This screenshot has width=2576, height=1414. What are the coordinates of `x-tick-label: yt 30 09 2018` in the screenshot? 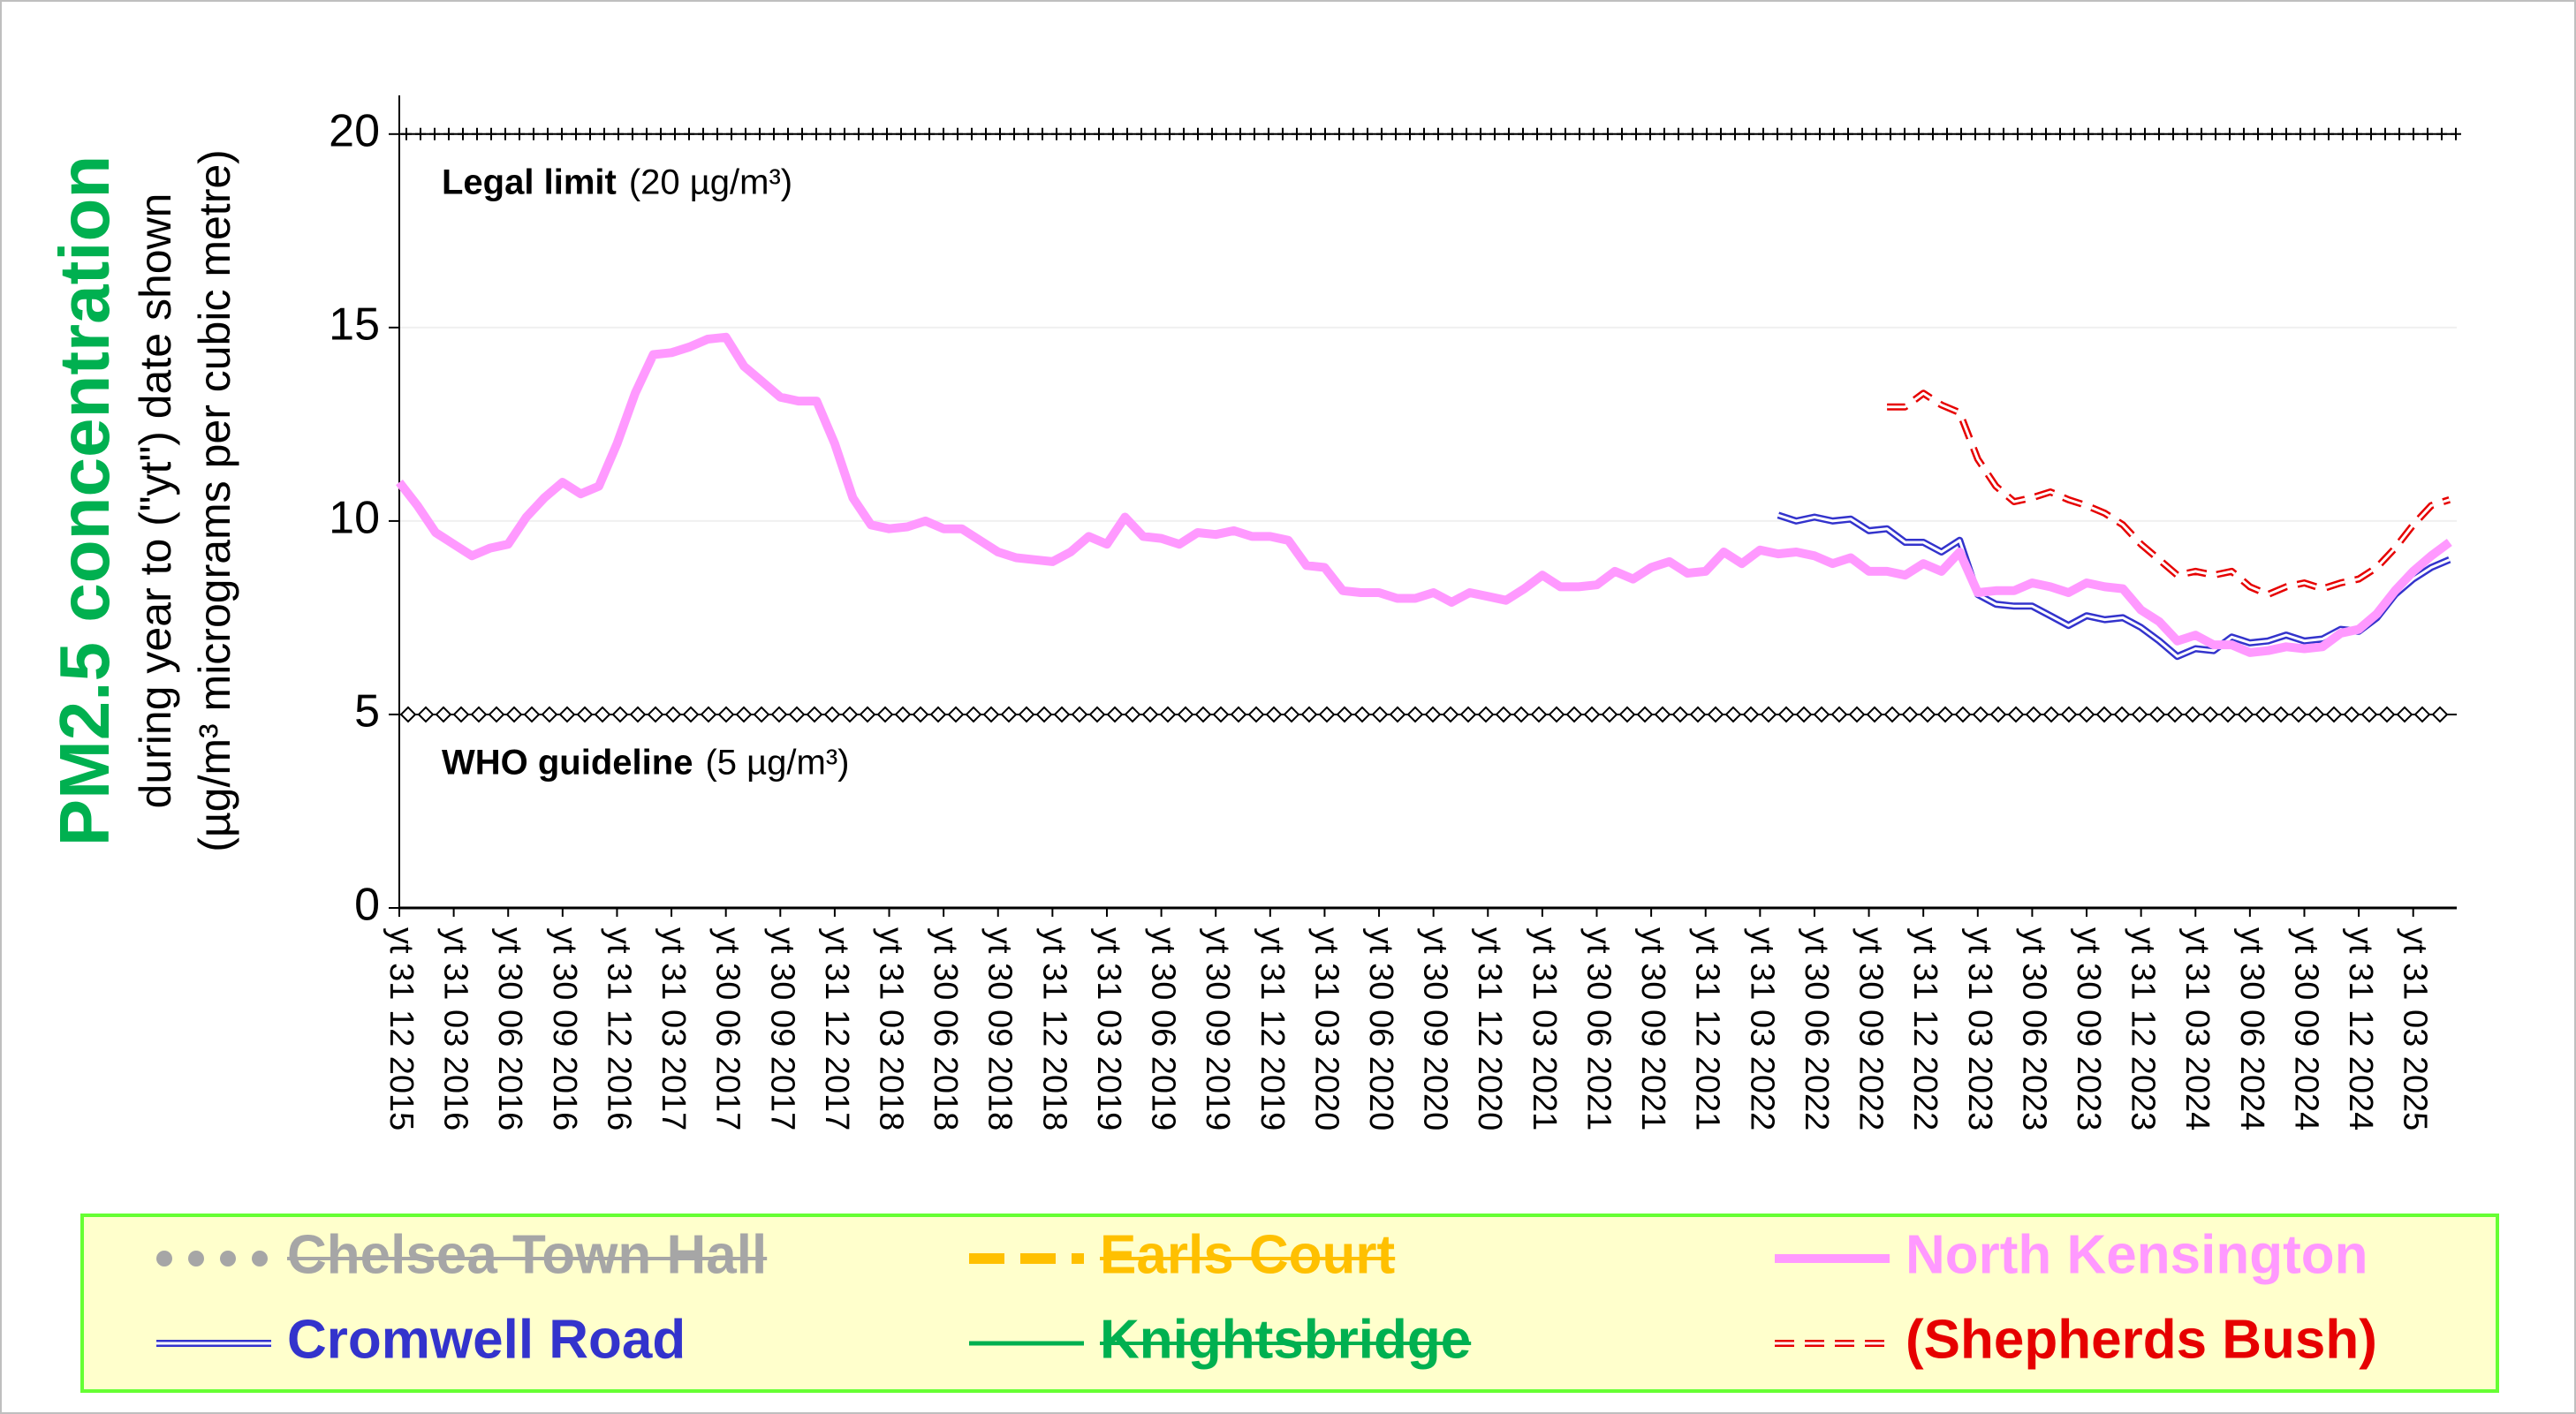 It's located at (1000, 1028).